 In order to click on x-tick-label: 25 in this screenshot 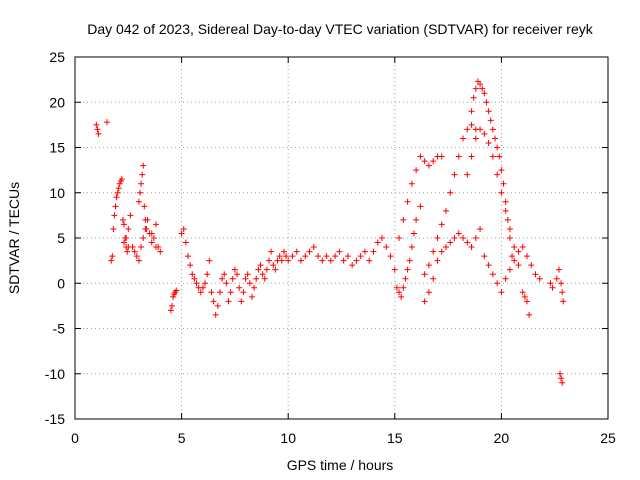, I will do `click(608, 438)`.